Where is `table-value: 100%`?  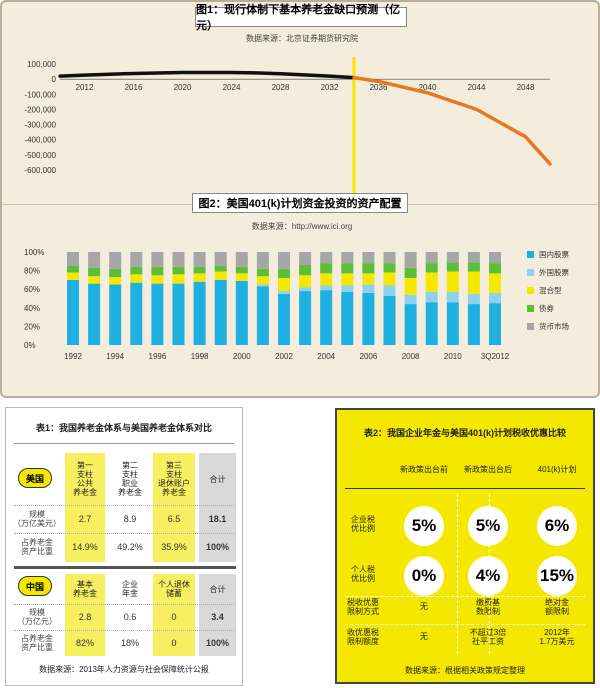
table-value: 100% is located at coordinates (217, 546).